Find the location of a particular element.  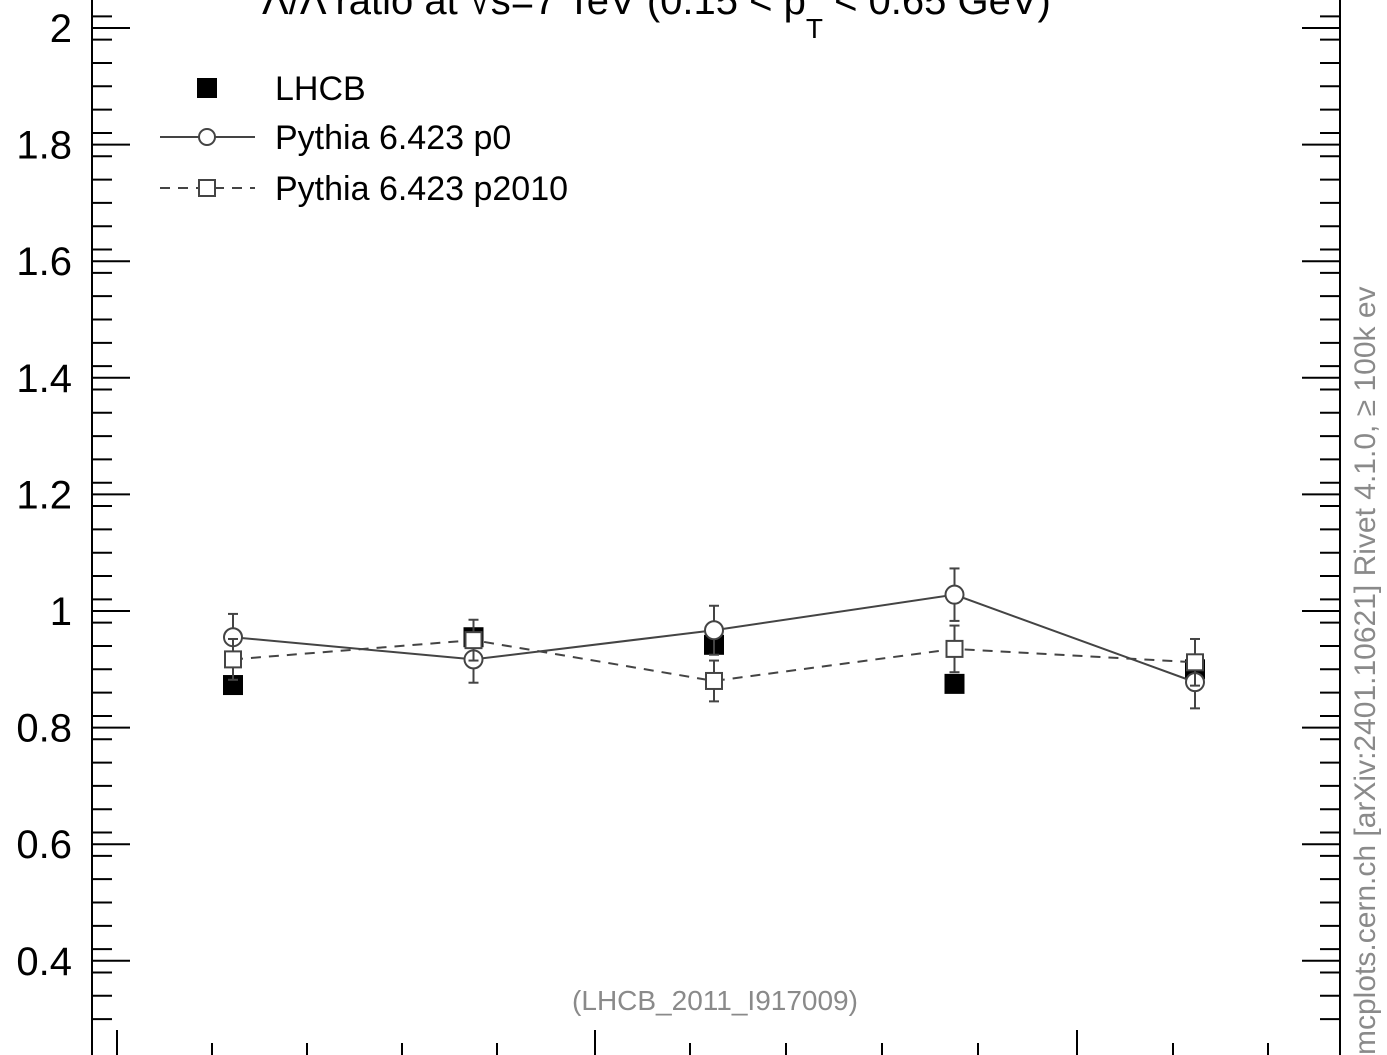

legend-label: Pythia 6.423 p0 is located at coordinates (393, 138).